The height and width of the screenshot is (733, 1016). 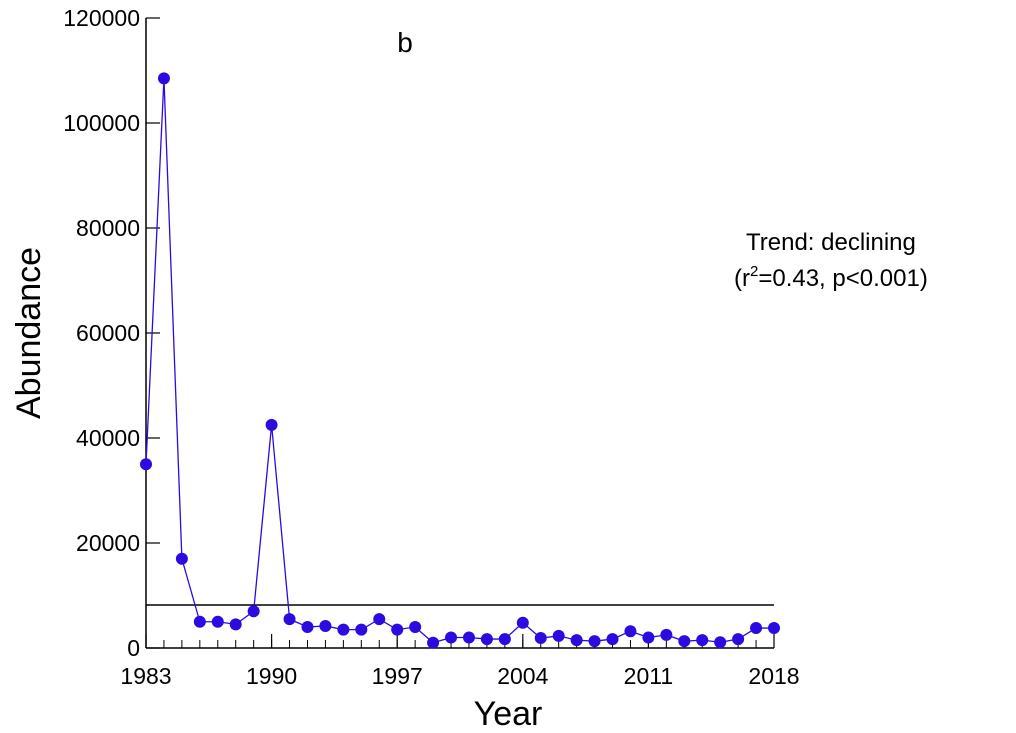 What do you see at coordinates (522, 676) in the screenshot?
I see `x-tick-label: 2004` at bounding box center [522, 676].